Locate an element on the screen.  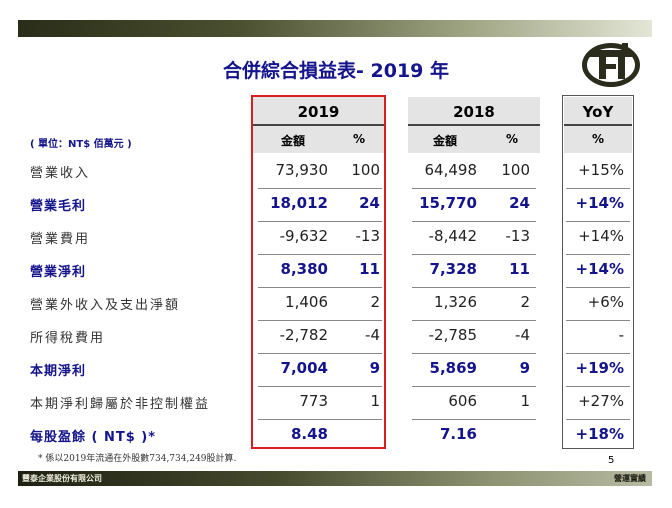
cell-p19: 100 is located at coordinates (365, 170).